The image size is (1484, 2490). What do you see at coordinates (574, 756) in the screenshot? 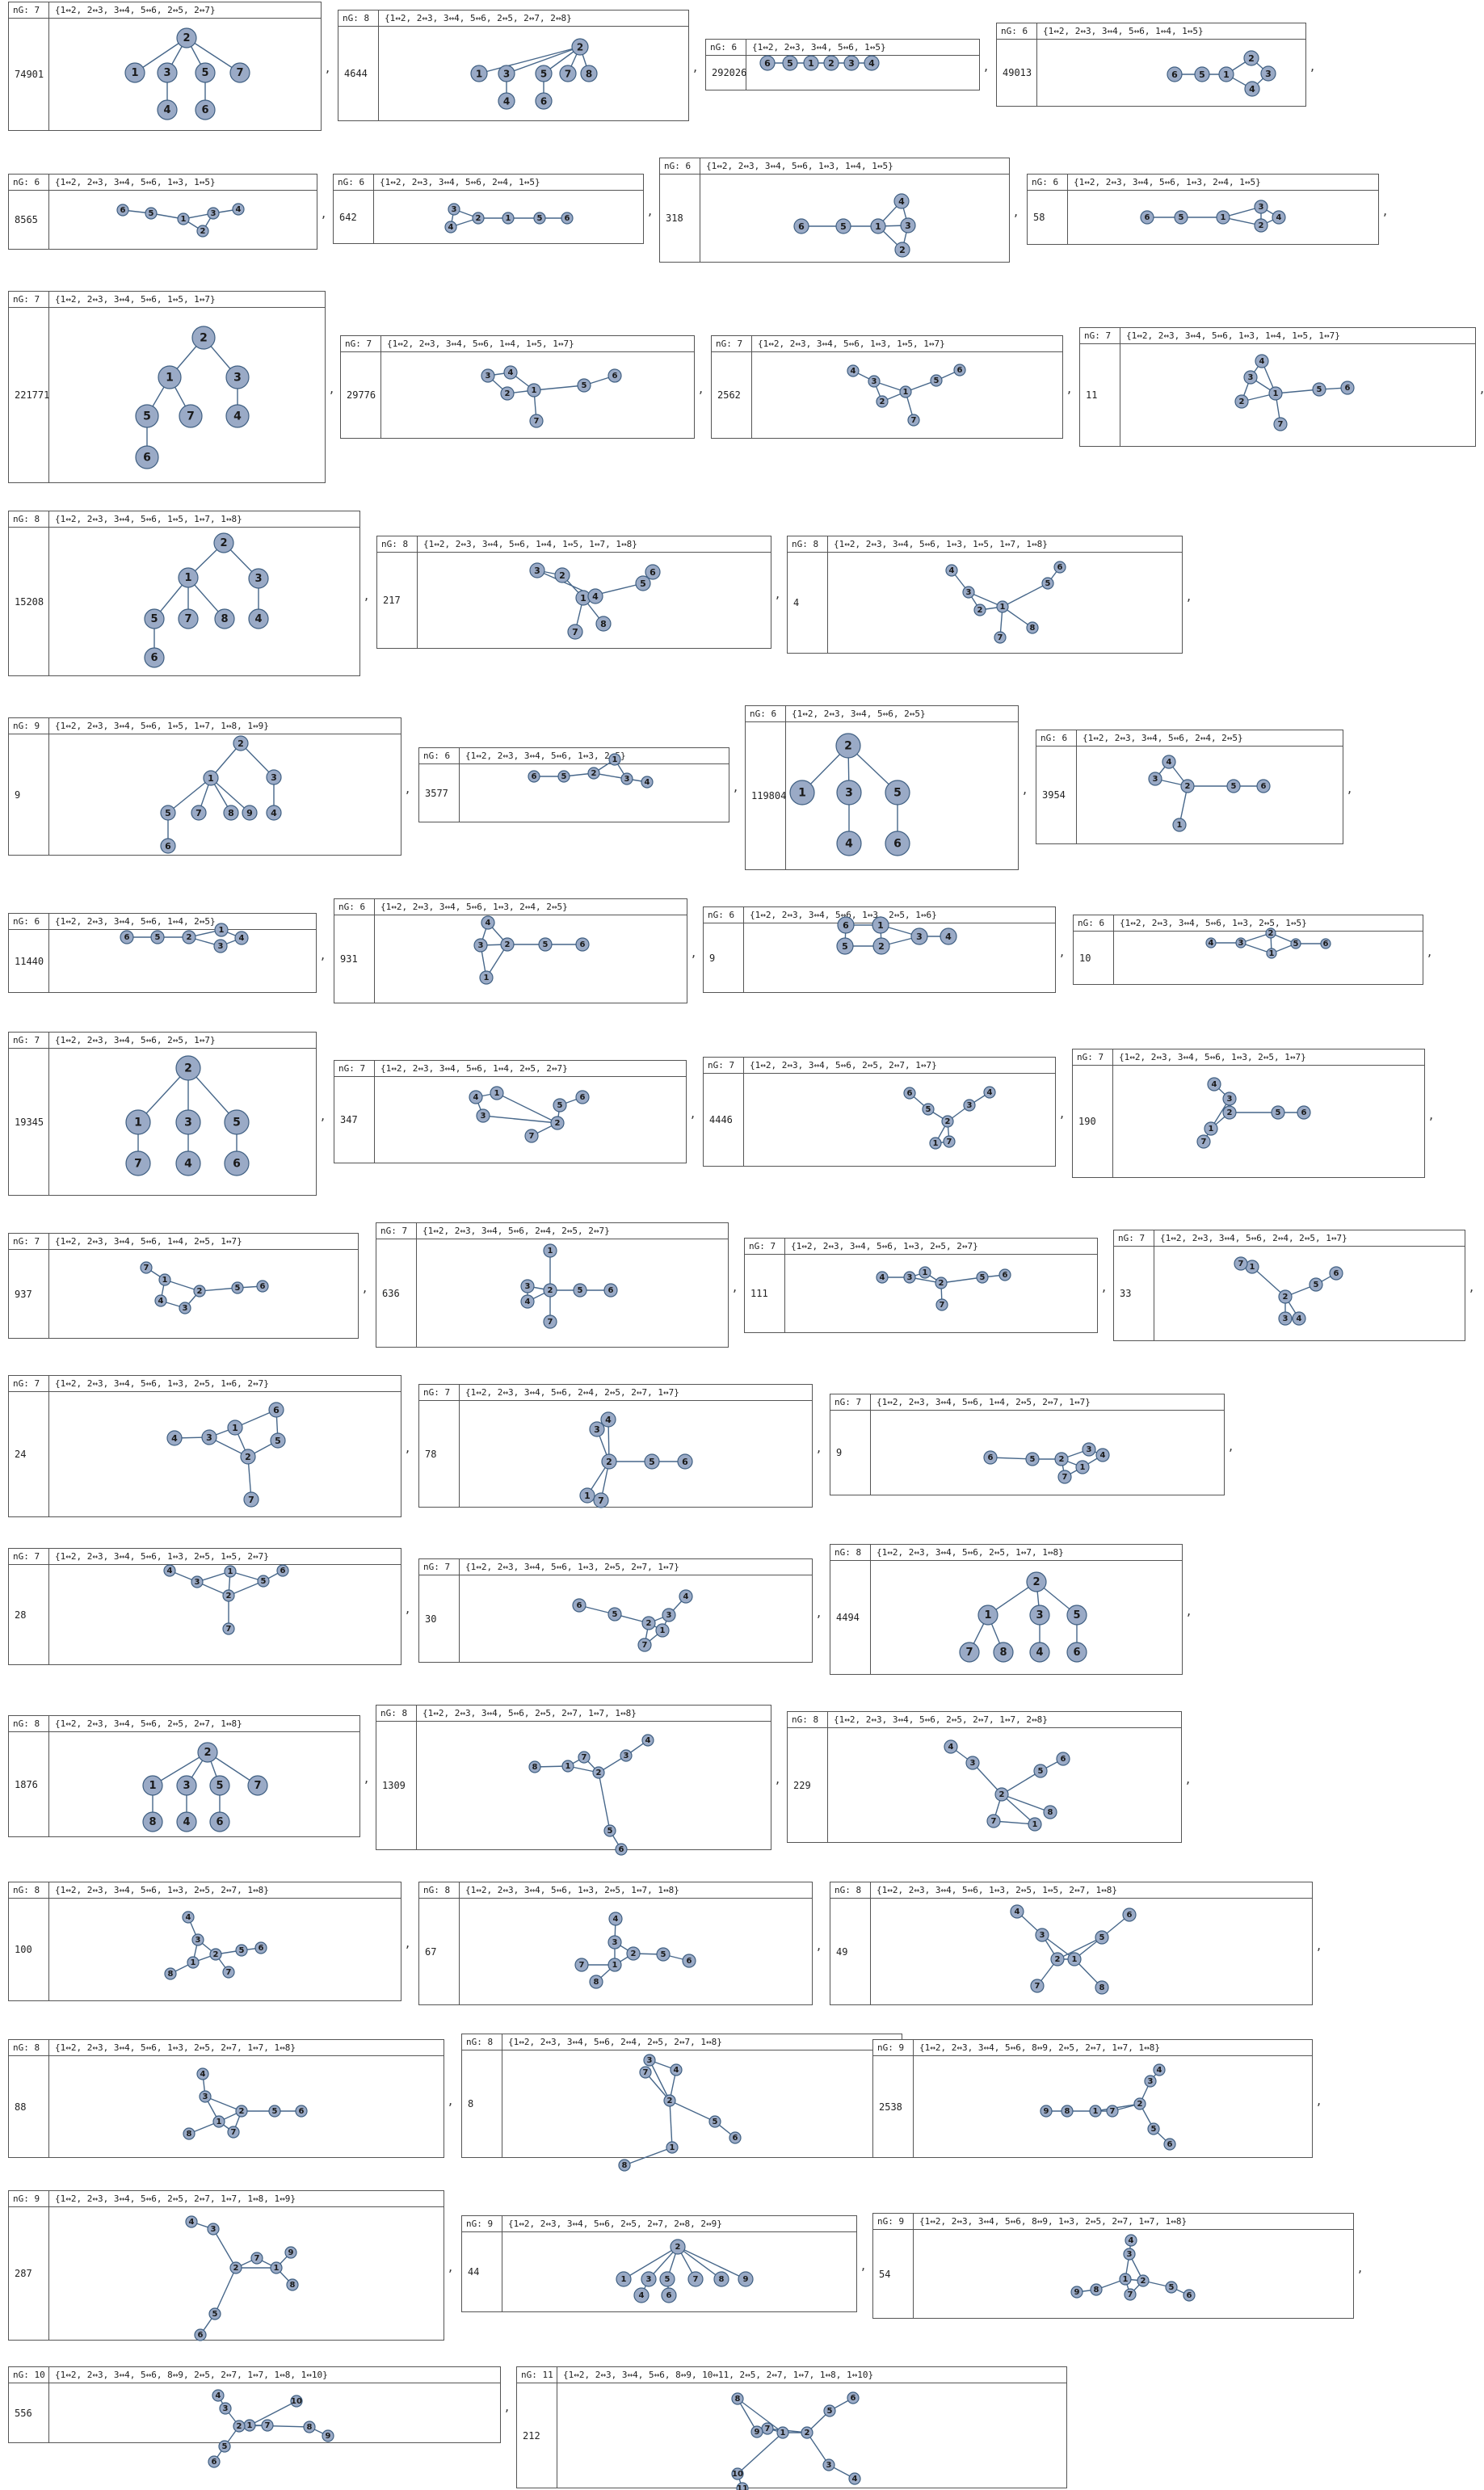
I see `panel-header: nG: 6 {1↔2, 2↔3, 3↔4, 5↔6, 1↔3, 2↔5}` at bounding box center [574, 756].